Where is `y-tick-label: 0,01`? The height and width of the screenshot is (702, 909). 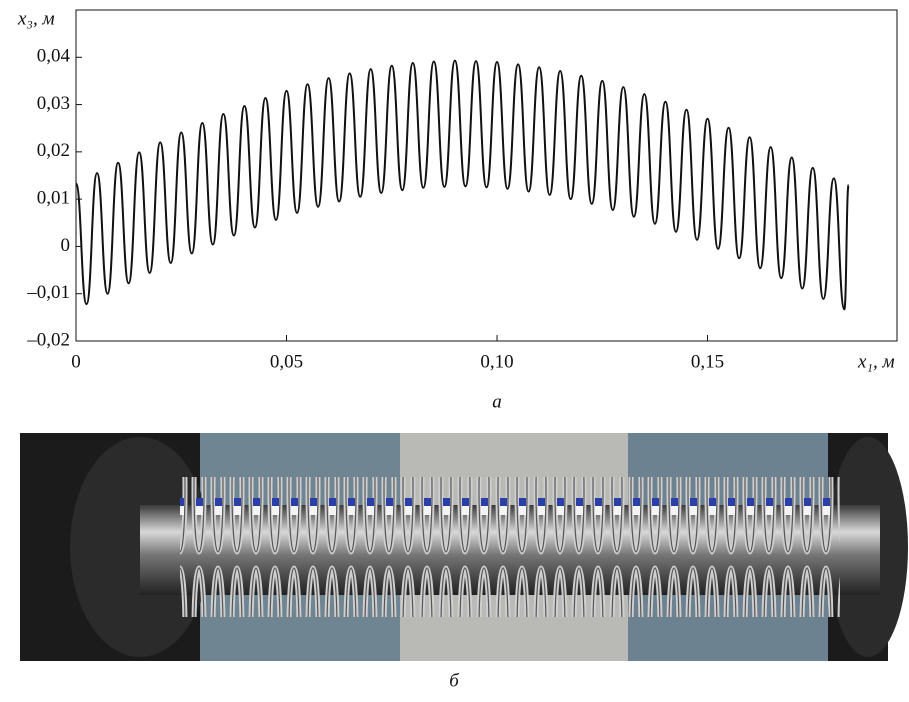 y-tick-label: 0,01 is located at coordinates (53, 198).